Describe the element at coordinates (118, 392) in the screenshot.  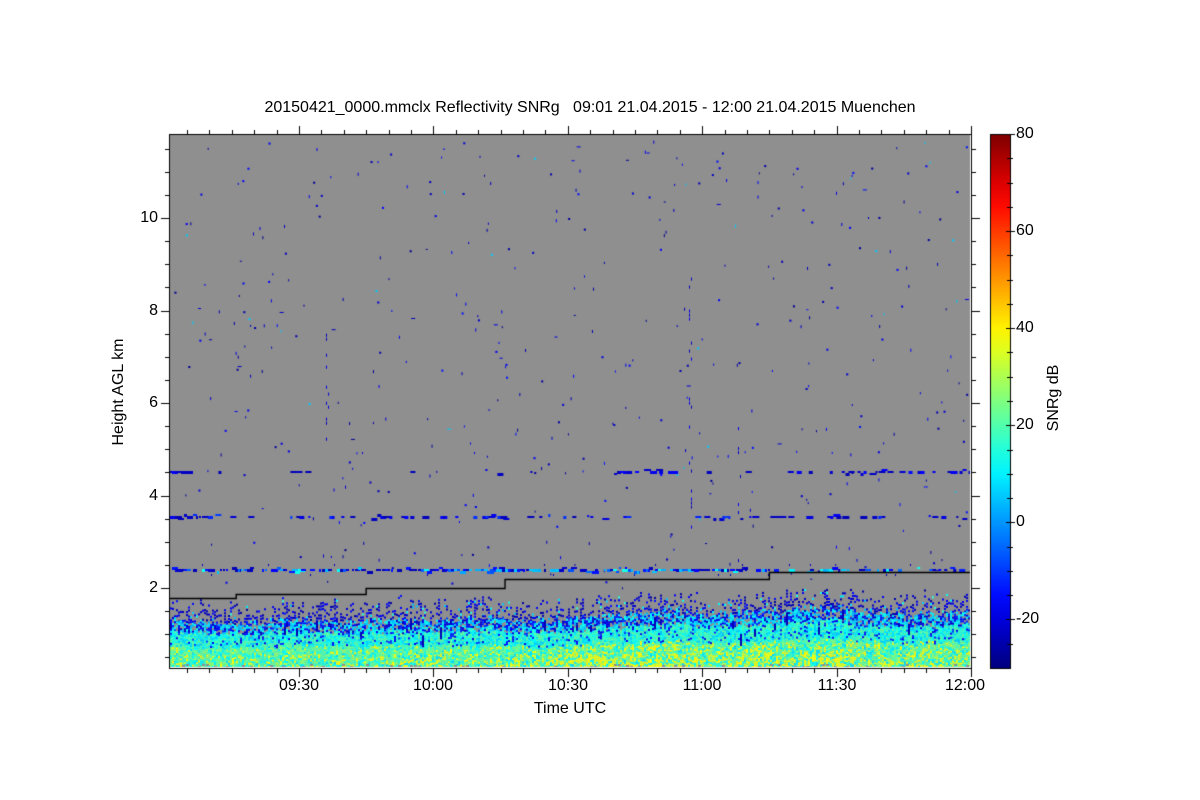
I see `y-axis-label: Height AGL km` at that location.